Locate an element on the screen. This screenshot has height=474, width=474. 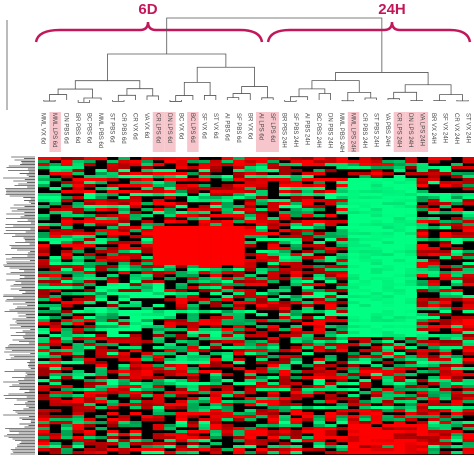
sample-label: DN PBS 6d is located at coordinates (66, 128).